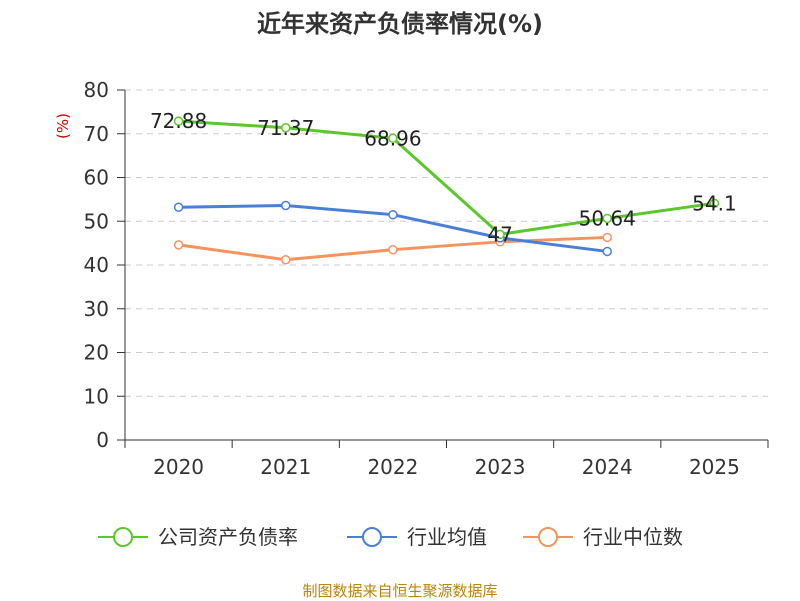 This screenshot has height=601, width=800. What do you see at coordinates (63, 126) in the screenshot?
I see `y-axis-unit: (%)` at bounding box center [63, 126].